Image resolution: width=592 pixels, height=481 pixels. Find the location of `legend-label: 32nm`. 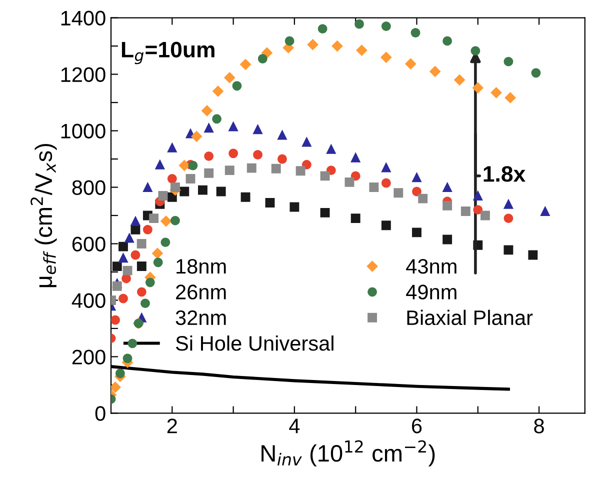

legend-label: 32nm is located at coordinates (201, 318).